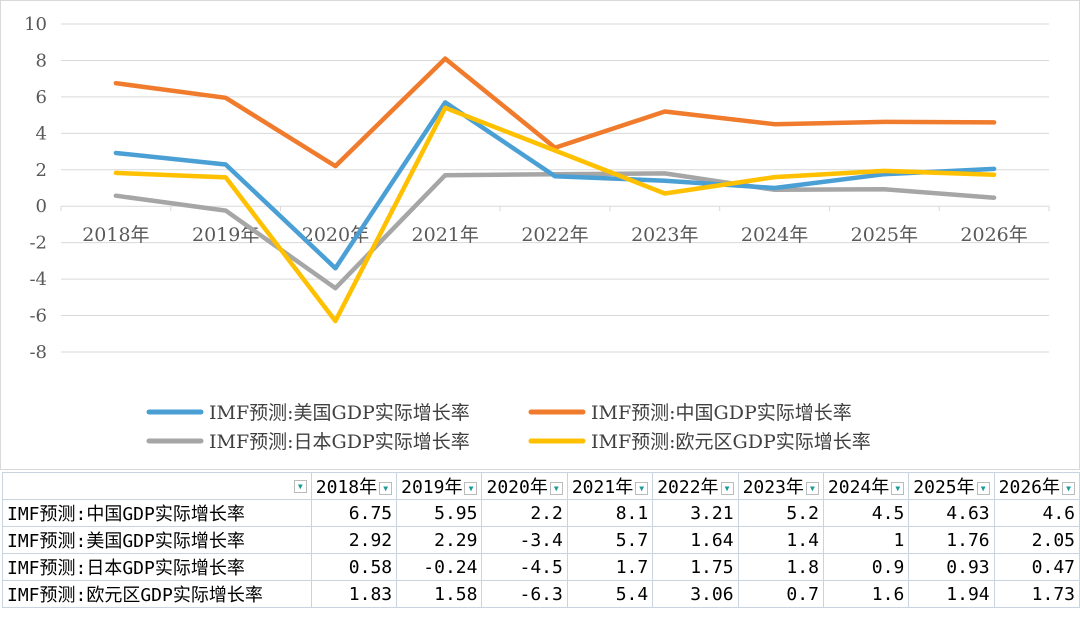  What do you see at coordinates (524, 567) in the screenshot?
I see `table-cell: -4.5` at bounding box center [524, 567].